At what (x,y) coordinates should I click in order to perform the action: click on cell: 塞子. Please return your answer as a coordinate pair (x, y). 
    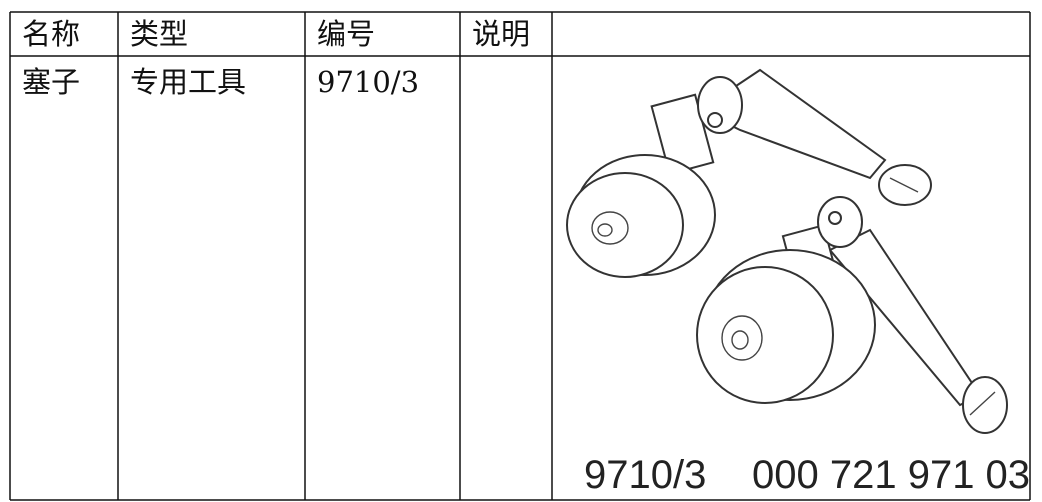
    Looking at the image, I should click on (51, 82).